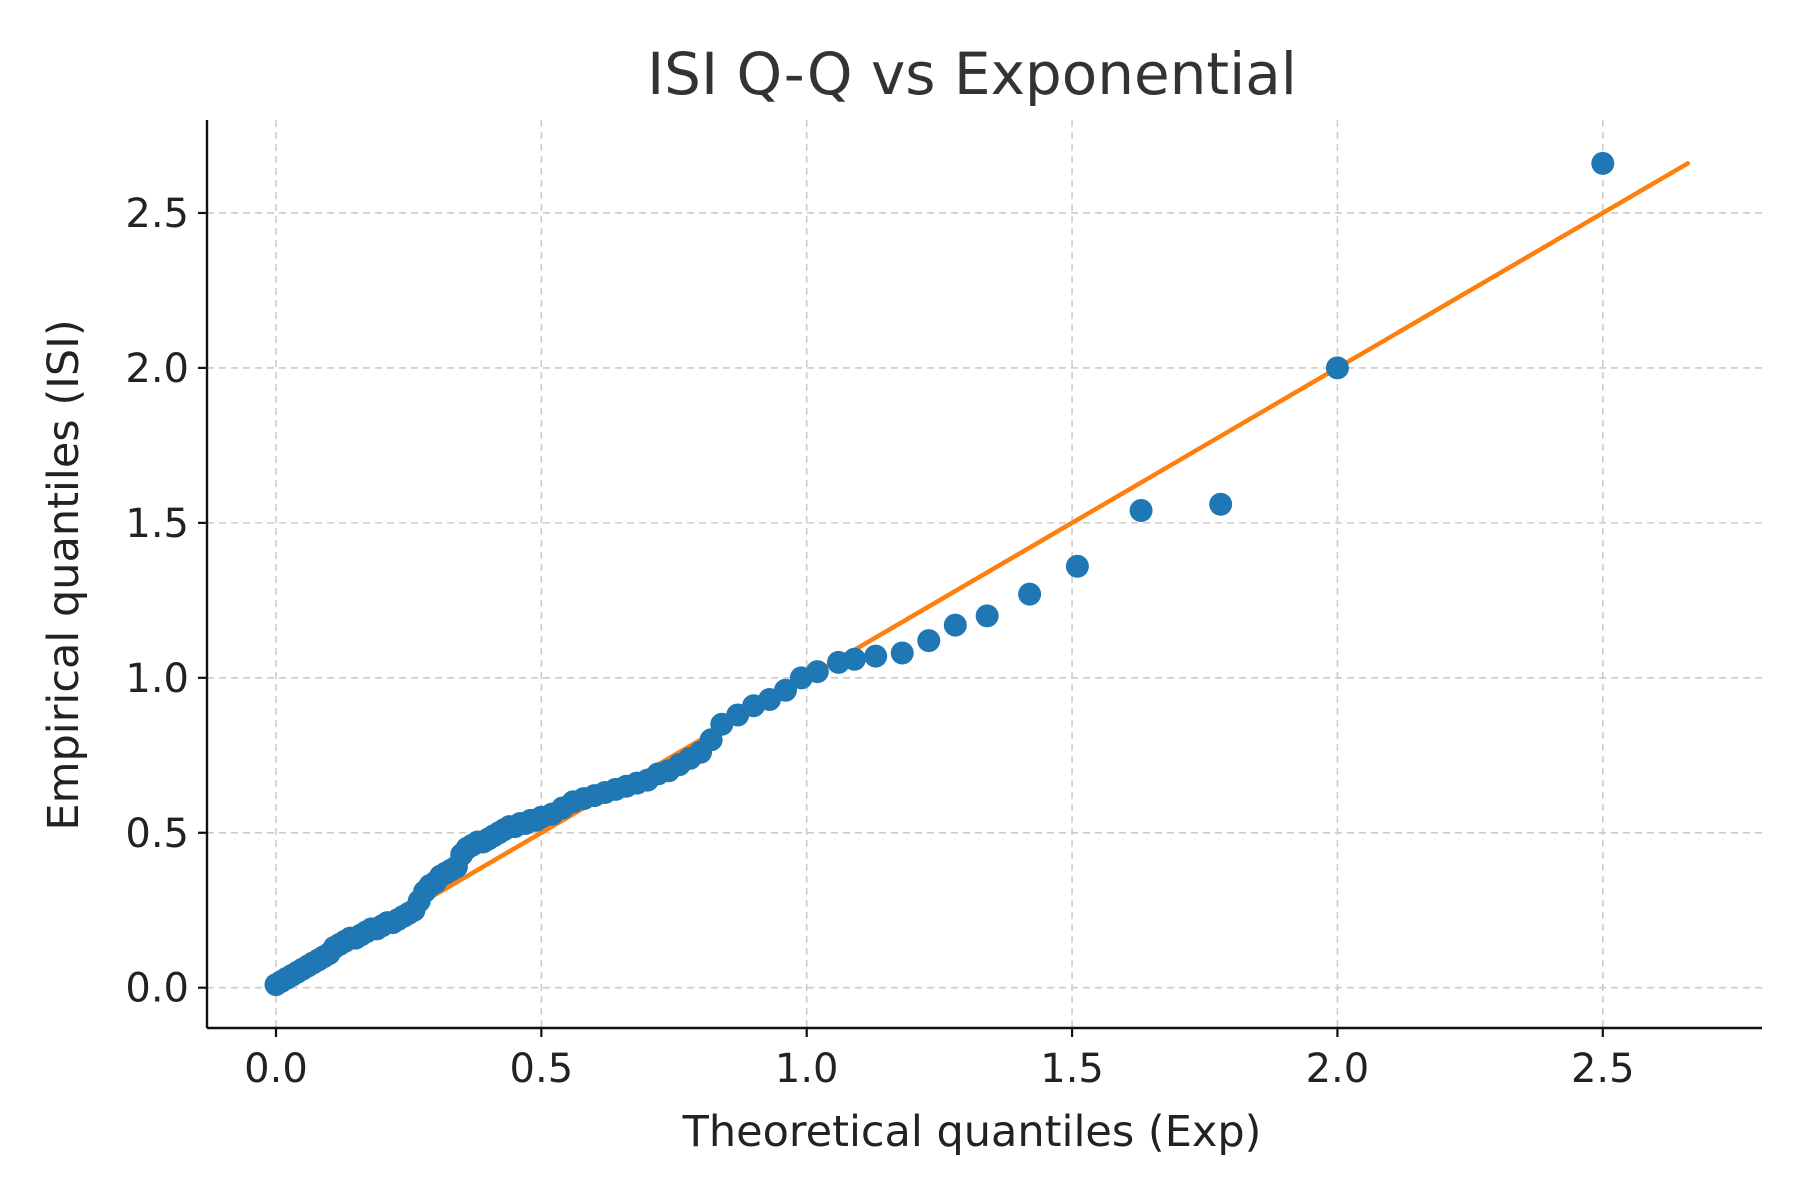 This screenshot has width=1800, height=1200. I want to click on y-tick-label: 1.0, so click(157, 679).